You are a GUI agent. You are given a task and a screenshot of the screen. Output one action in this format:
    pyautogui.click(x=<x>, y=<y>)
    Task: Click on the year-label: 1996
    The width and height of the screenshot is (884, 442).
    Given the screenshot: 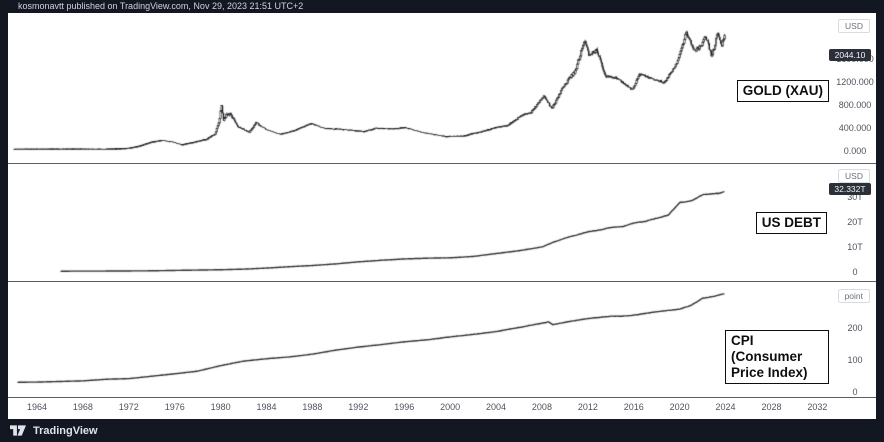 What is the action you would take?
    pyautogui.click(x=404, y=407)
    